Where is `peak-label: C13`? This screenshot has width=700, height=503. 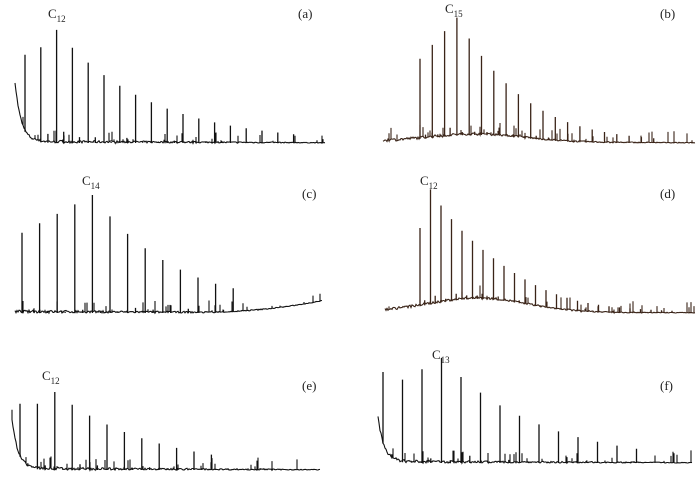
peak-label: C13 is located at coordinates (441, 356).